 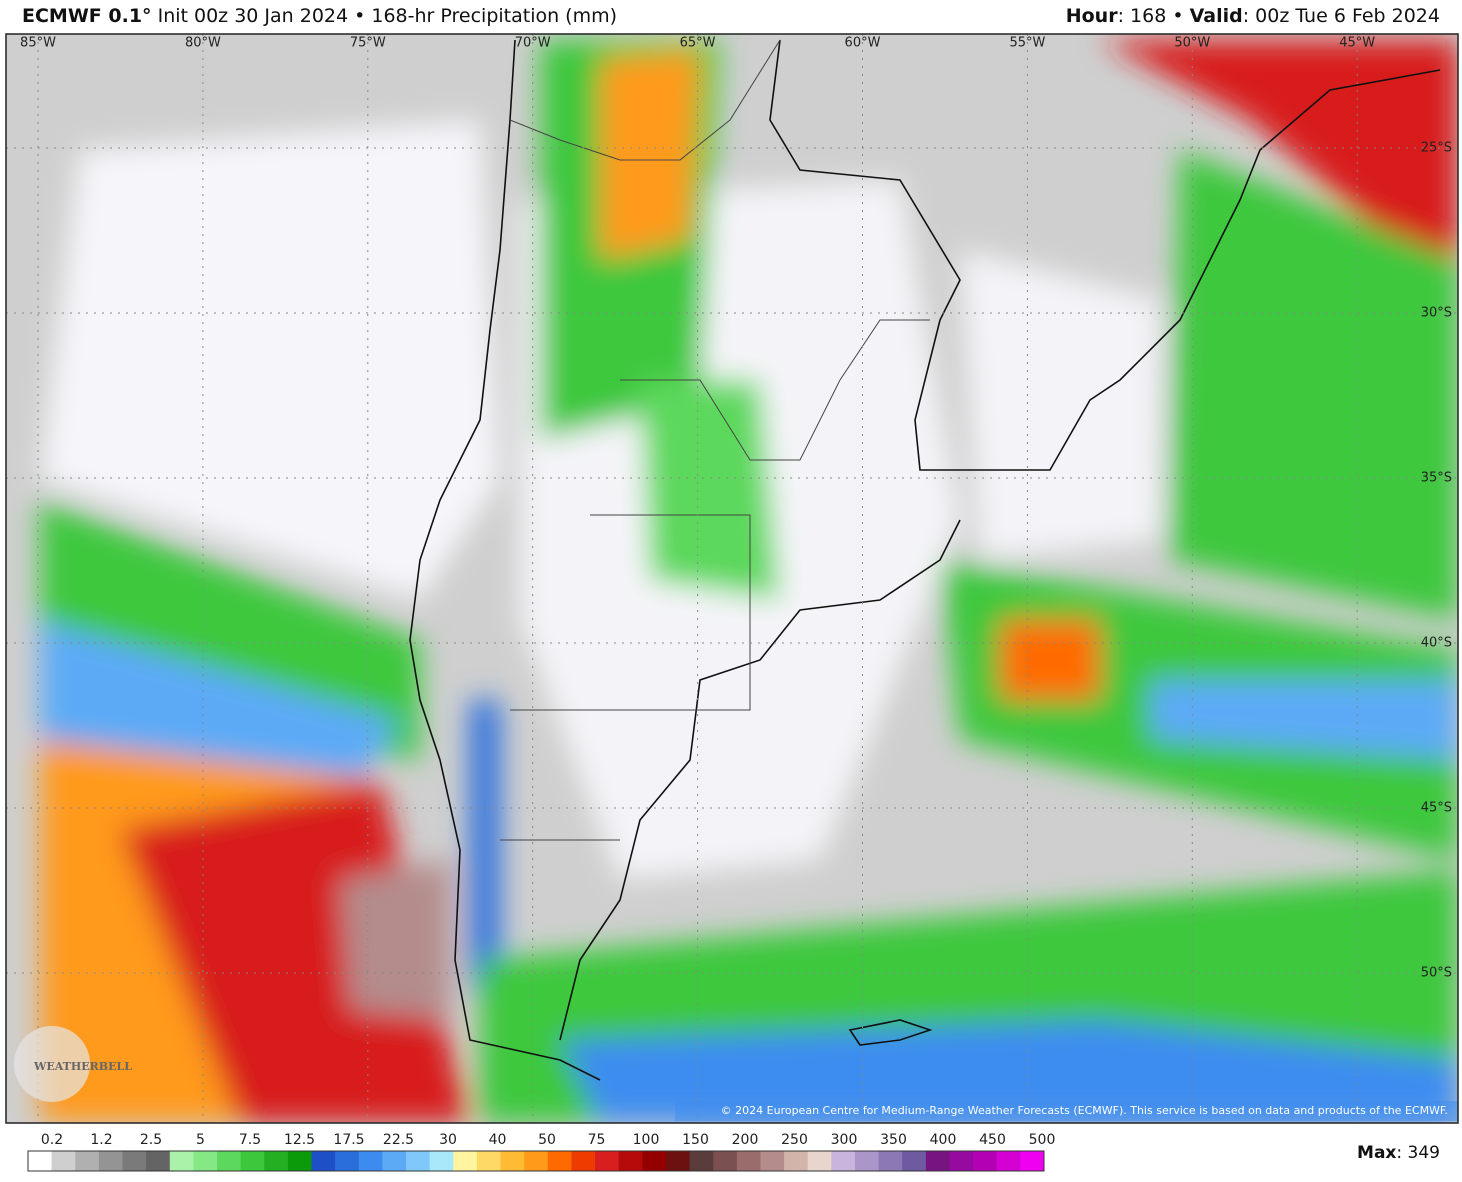 I want to click on colorbar-label: 450, so click(x=992, y=1140).